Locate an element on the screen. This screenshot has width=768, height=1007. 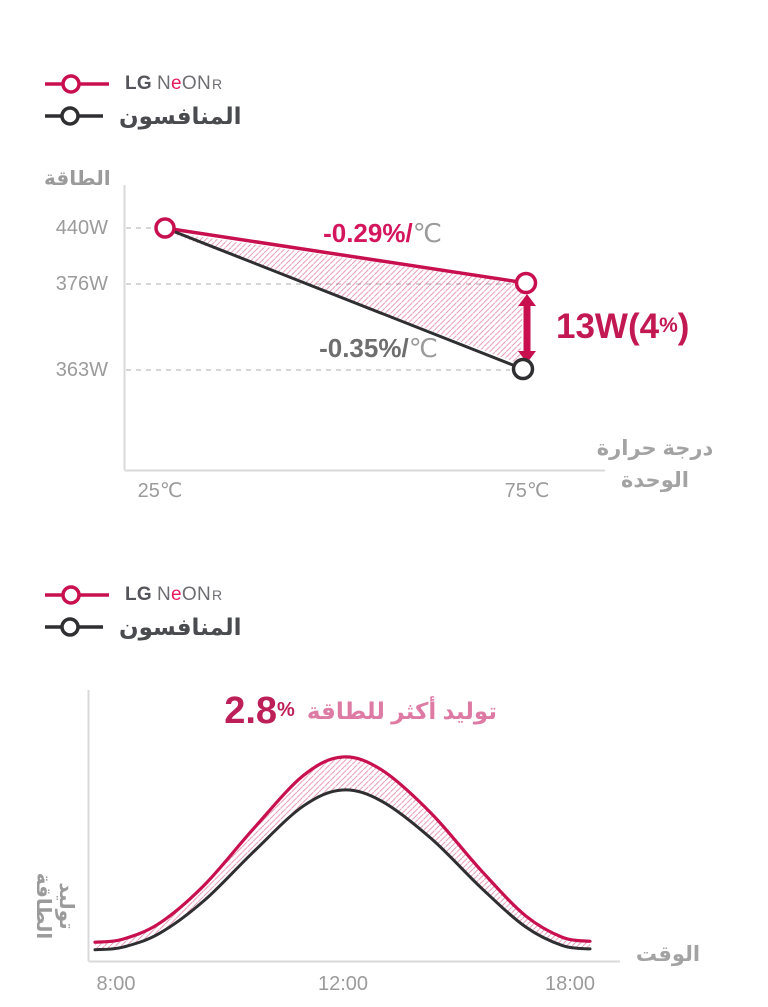
competitor-rate-unit: ℃ is located at coordinates (423, 348).